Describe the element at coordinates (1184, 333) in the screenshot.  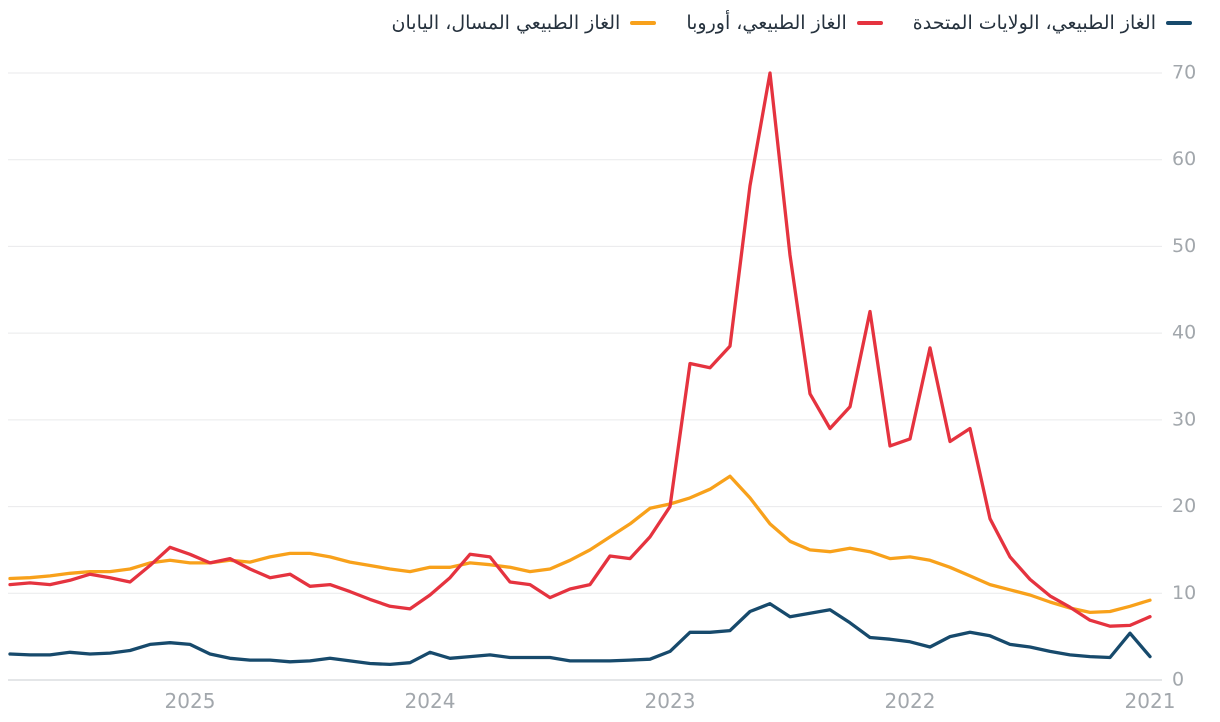
I see `y-tick-label: 40` at that location.